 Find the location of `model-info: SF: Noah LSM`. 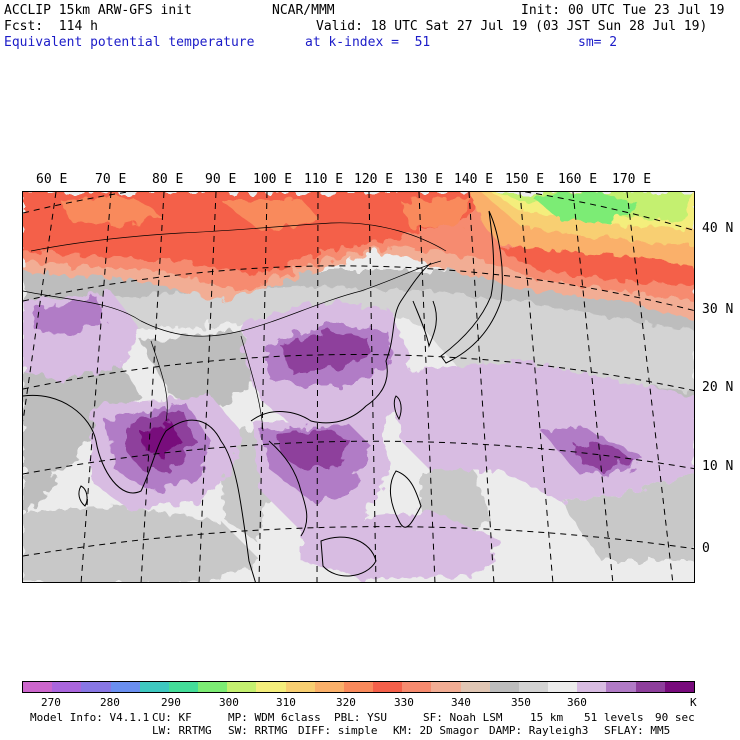

model-info: SF: Noah LSM is located at coordinates (463, 717).